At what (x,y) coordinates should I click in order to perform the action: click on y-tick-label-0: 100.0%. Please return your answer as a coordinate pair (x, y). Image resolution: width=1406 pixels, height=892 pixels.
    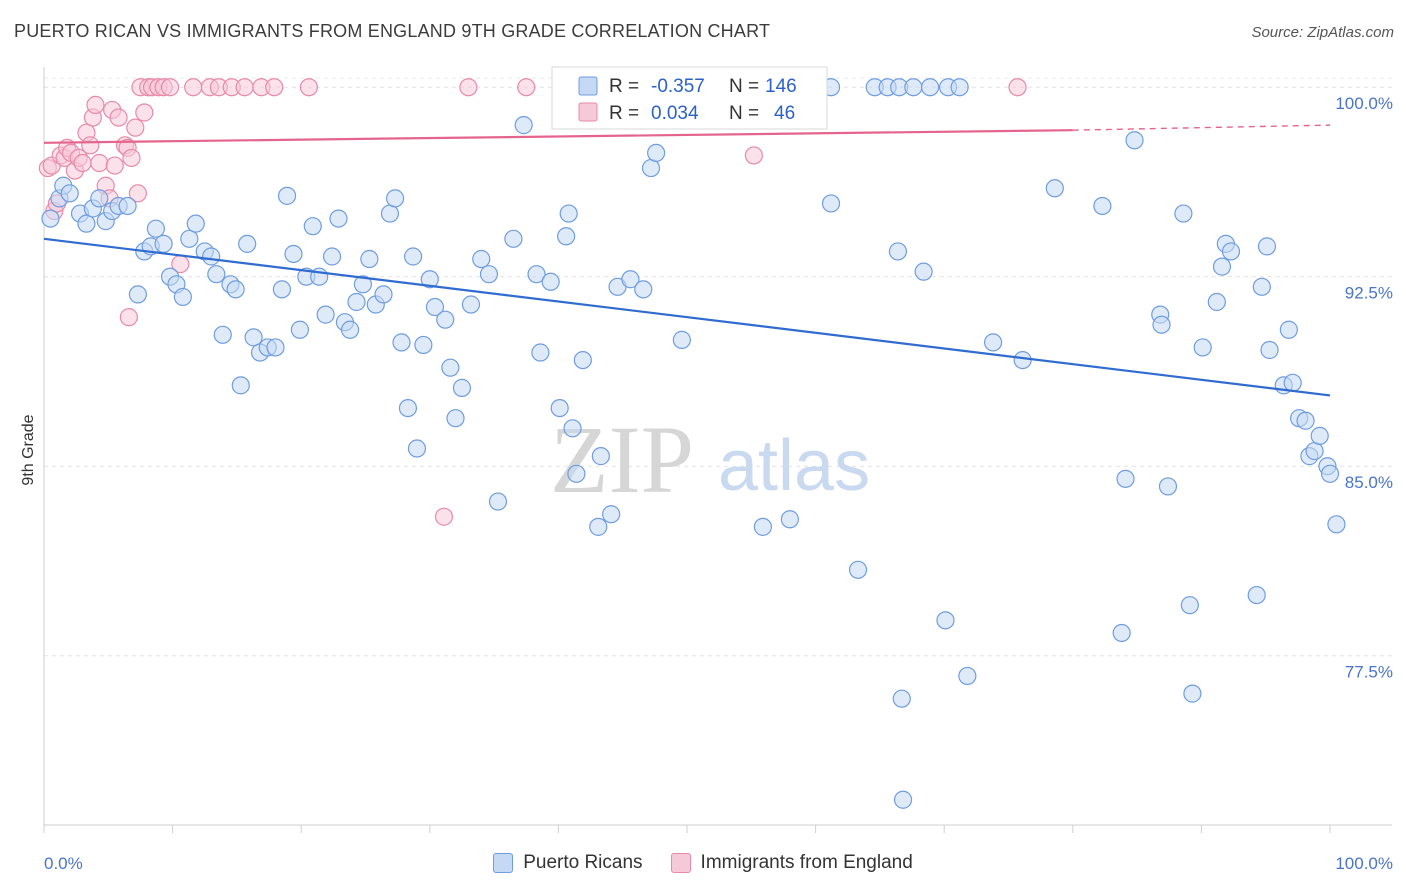
    Looking at the image, I should click on (1364, 103).